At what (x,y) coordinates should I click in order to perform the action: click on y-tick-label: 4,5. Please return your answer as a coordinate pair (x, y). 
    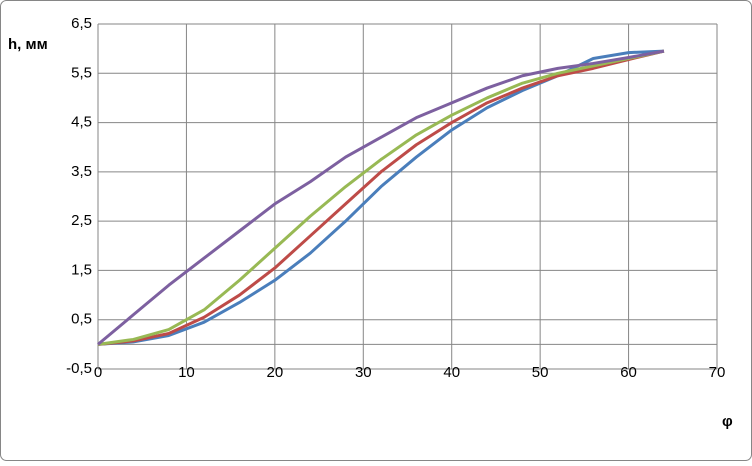
    Looking at the image, I should click on (81, 122).